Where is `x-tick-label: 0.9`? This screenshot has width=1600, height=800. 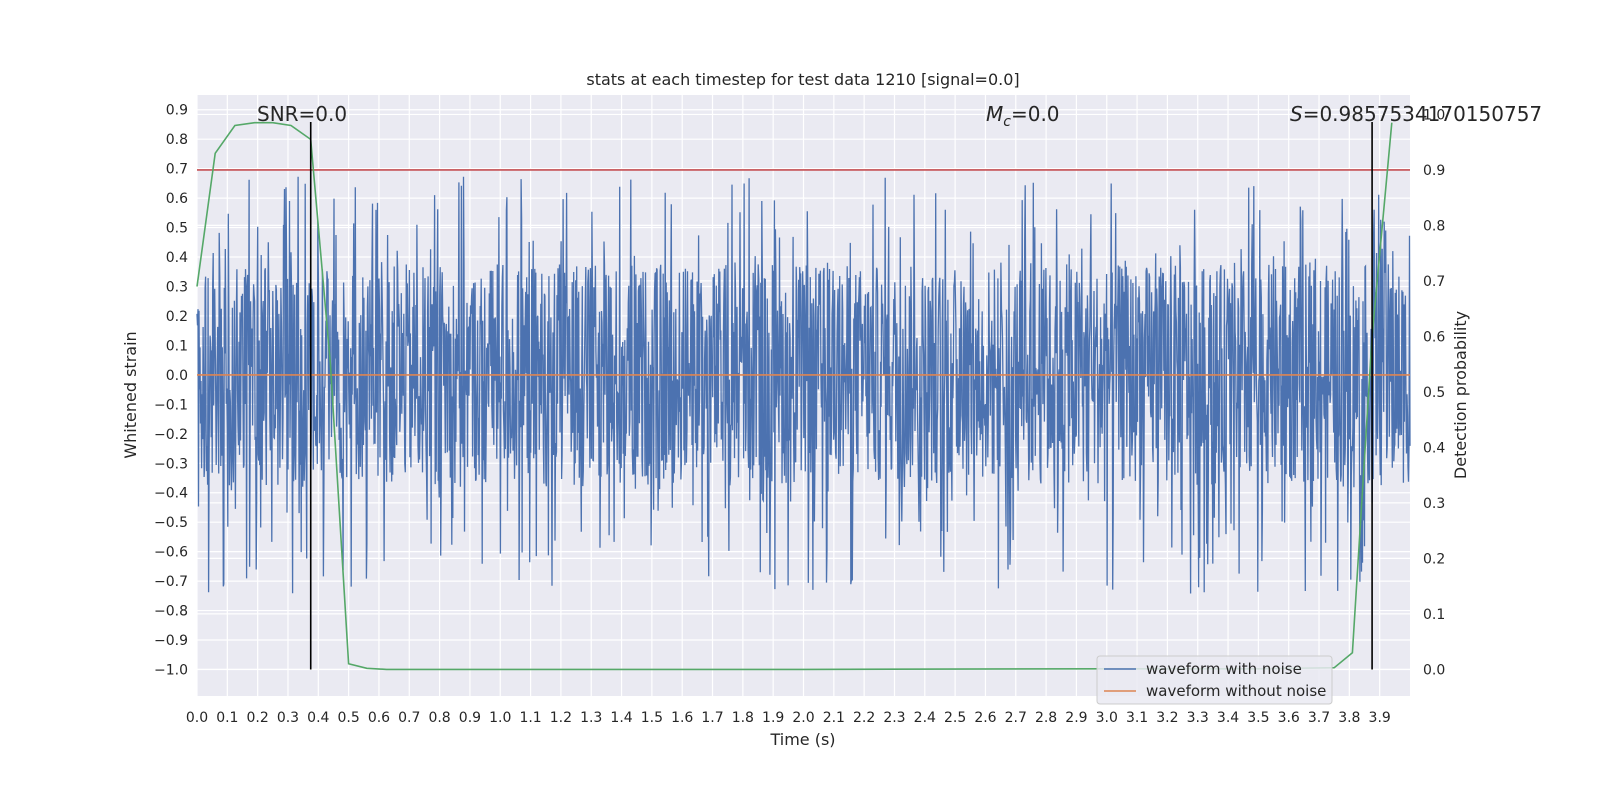
x-tick-label: 0.9 is located at coordinates (470, 718).